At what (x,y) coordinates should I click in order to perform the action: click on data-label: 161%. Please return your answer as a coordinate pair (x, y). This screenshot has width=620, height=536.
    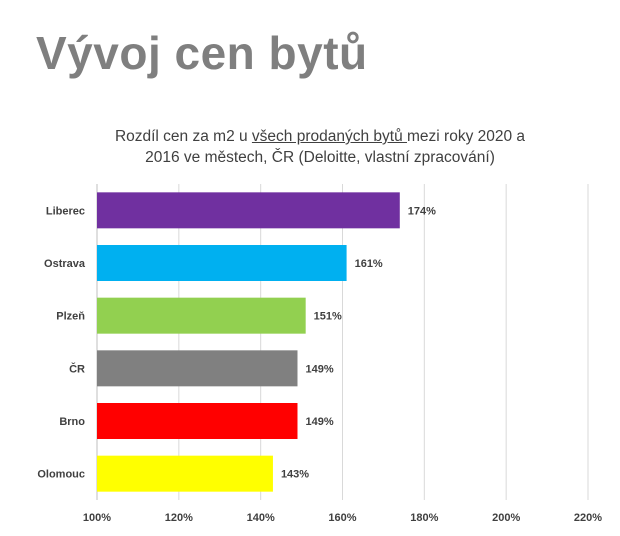
    Looking at the image, I should click on (369, 264).